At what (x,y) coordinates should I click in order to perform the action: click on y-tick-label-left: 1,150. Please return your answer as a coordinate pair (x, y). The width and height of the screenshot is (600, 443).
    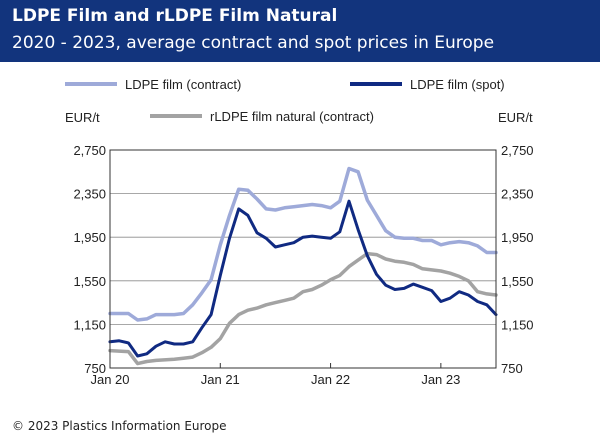
    Looking at the image, I should click on (89, 324).